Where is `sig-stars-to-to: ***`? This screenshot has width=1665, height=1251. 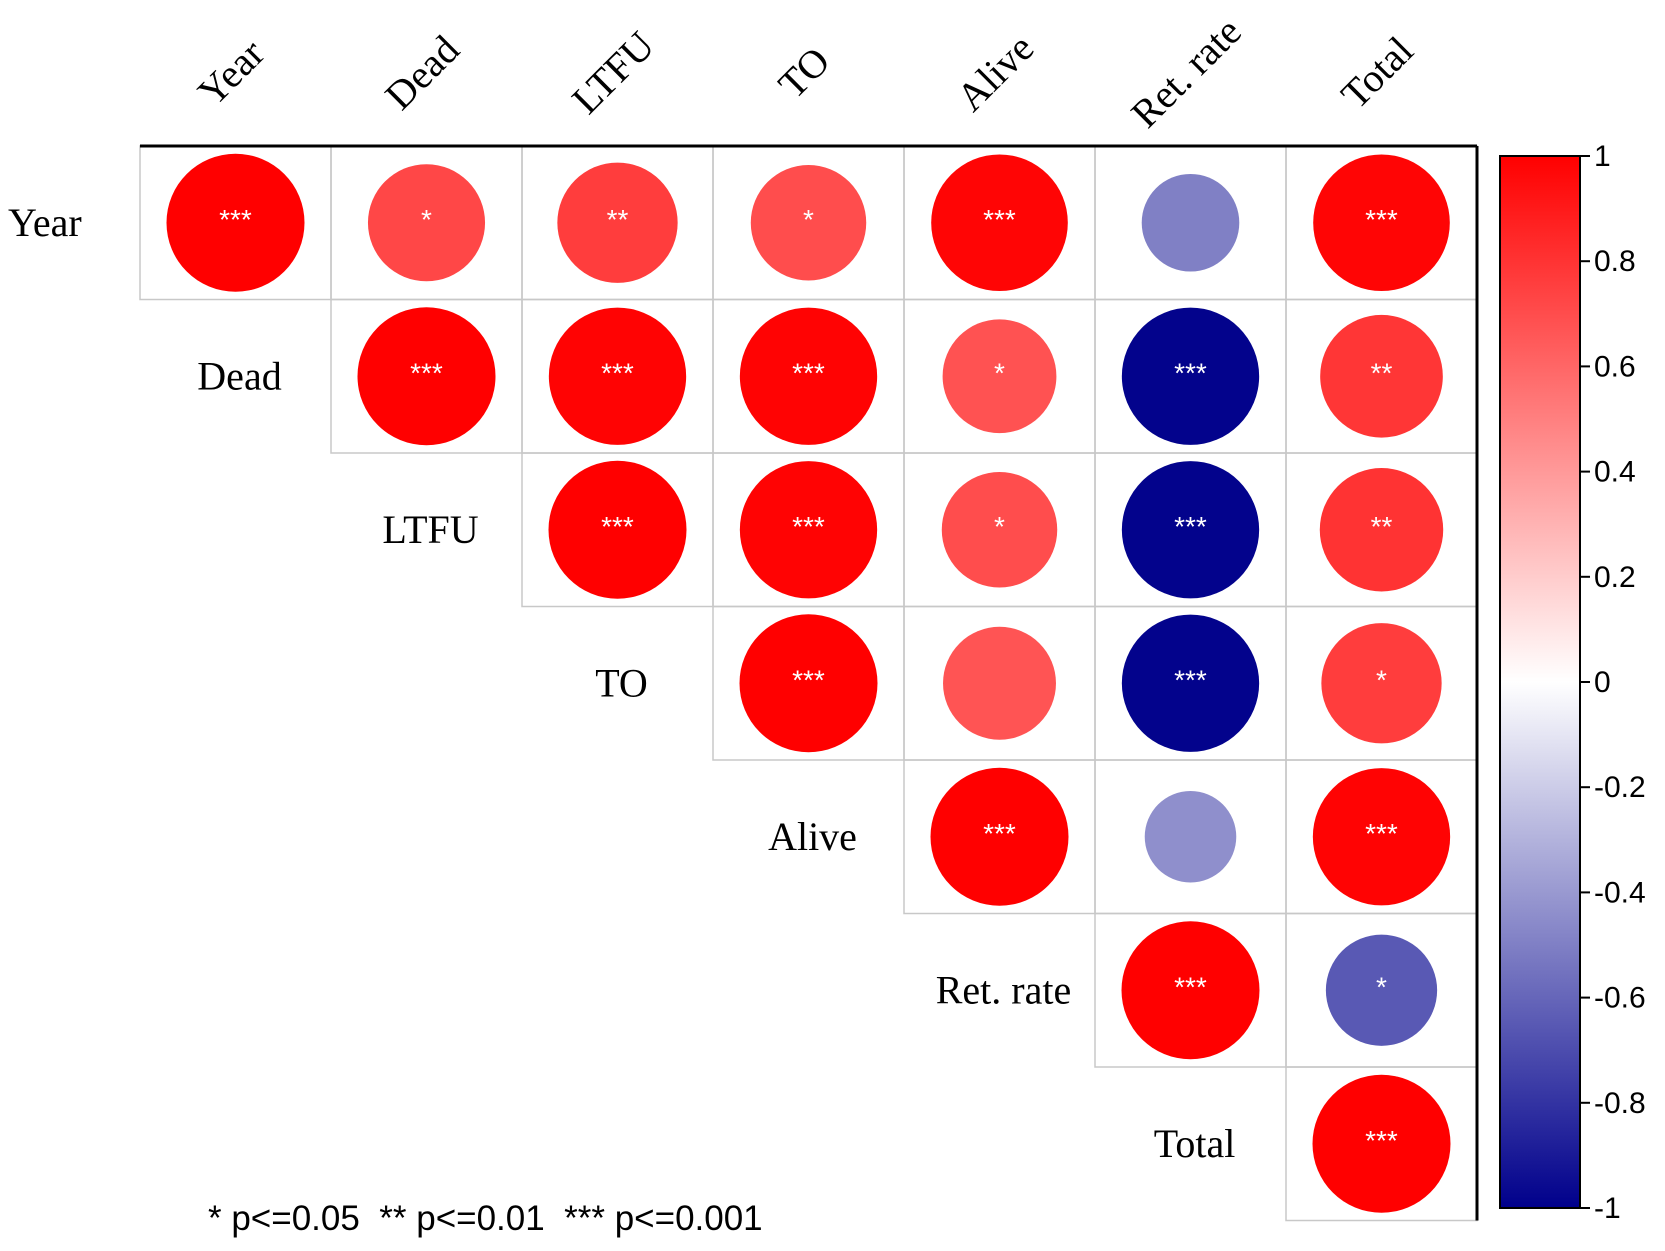
sig-stars-to-to: *** is located at coordinates (808, 679).